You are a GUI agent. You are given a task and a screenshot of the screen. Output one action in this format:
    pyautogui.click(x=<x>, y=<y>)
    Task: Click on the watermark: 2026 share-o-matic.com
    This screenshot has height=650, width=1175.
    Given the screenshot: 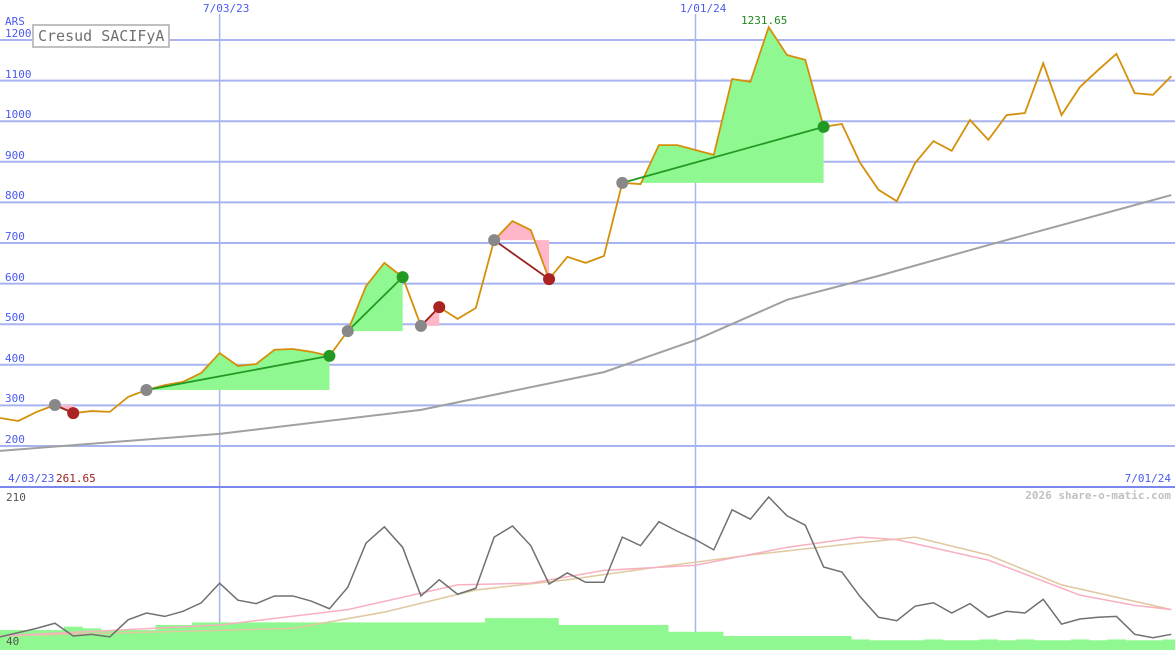 What is the action you would take?
    pyautogui.click(x=1098, y=495)
    